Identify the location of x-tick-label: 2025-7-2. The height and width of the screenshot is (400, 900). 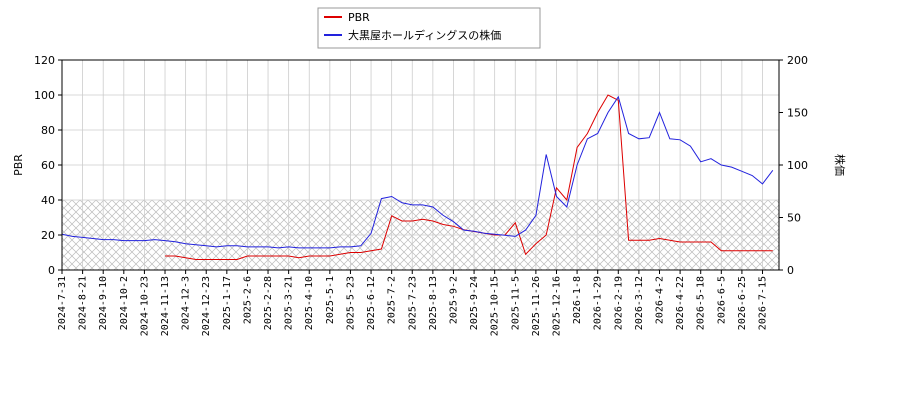
(392, 300).